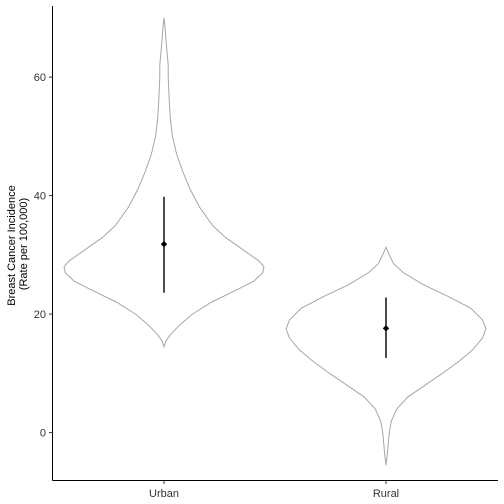 This screenshot has height=504, width=504. I want to click on x-tick-label-urban: Urban, so click(164, 494).